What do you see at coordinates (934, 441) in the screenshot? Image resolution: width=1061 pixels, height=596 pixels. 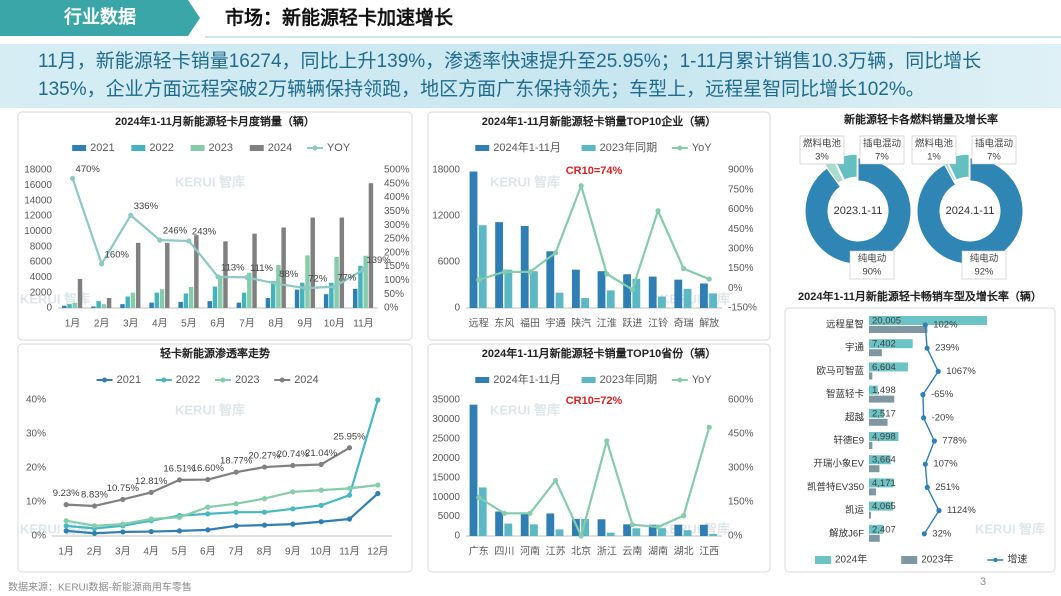 I see `growth-point` at bounding box center [934, 441].